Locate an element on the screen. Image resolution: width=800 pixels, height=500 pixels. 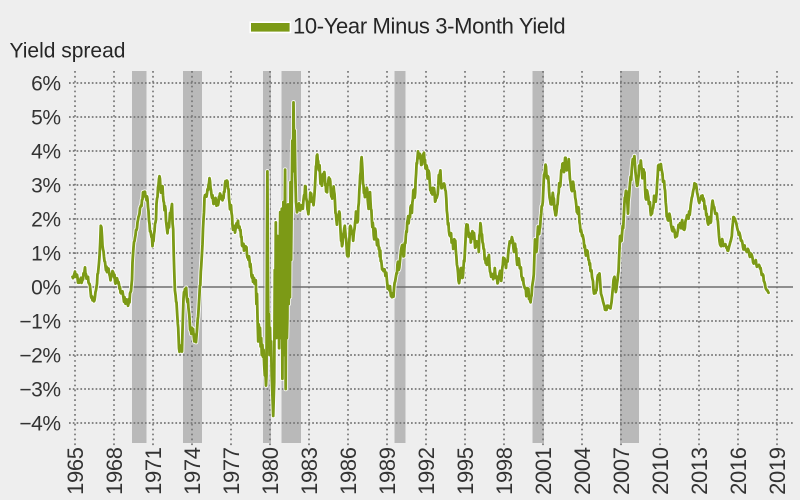
svg-text: 1965 is located at coordinates (75, 471).